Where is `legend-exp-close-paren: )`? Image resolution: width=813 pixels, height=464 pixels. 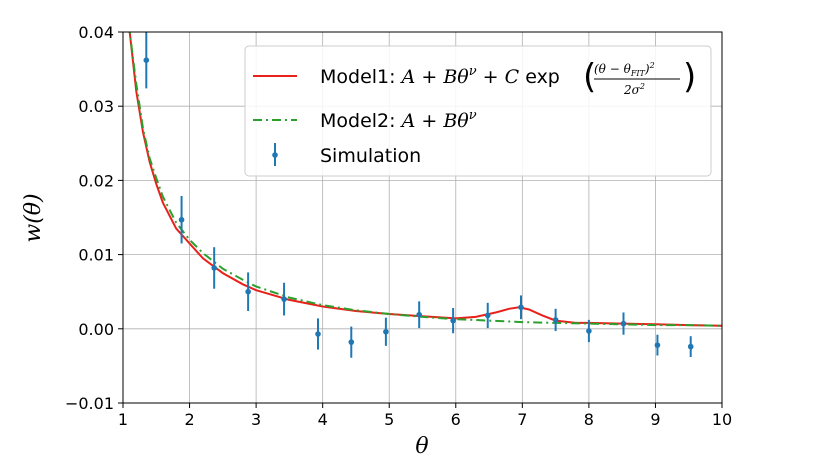 legend-exp-close-paren: ) is located at coordinates (689, 77).